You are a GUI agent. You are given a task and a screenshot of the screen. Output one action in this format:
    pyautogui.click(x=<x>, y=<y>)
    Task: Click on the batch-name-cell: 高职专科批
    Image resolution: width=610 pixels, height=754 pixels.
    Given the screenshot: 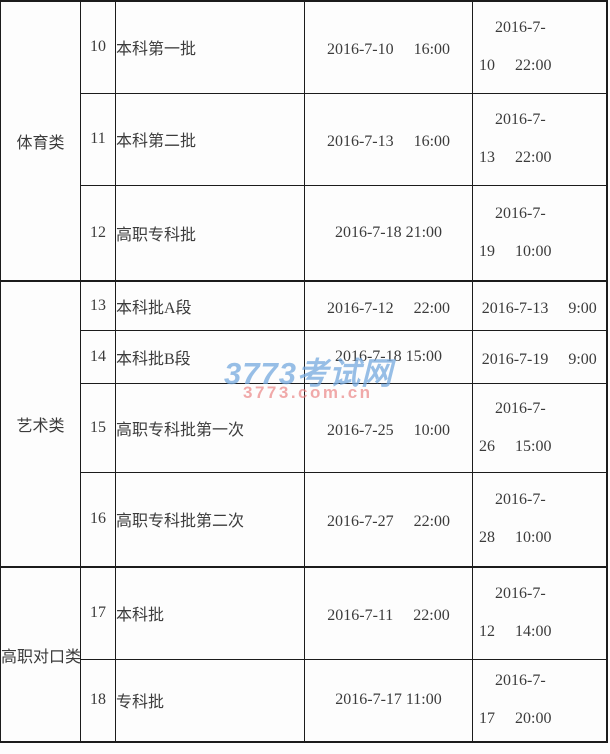 What is the action you would take?
    pyautogui.click(x=210, y=233)
    